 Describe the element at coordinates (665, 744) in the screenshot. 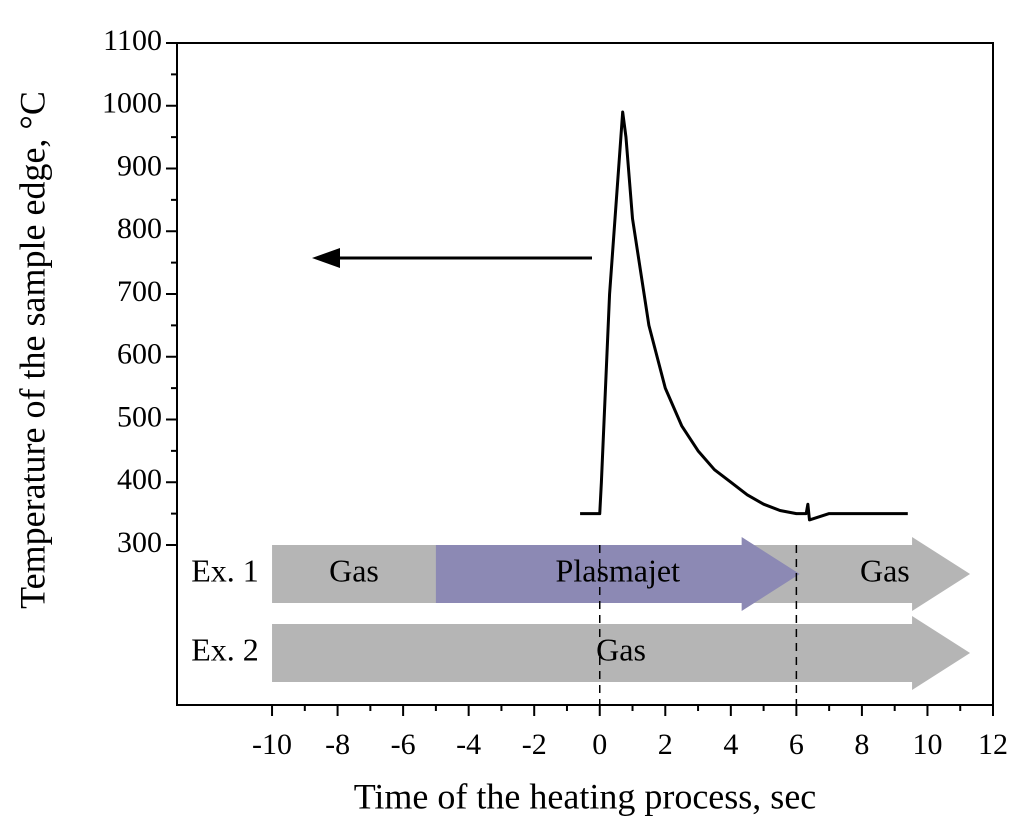

I see `x-tick-label: 2` at that location.